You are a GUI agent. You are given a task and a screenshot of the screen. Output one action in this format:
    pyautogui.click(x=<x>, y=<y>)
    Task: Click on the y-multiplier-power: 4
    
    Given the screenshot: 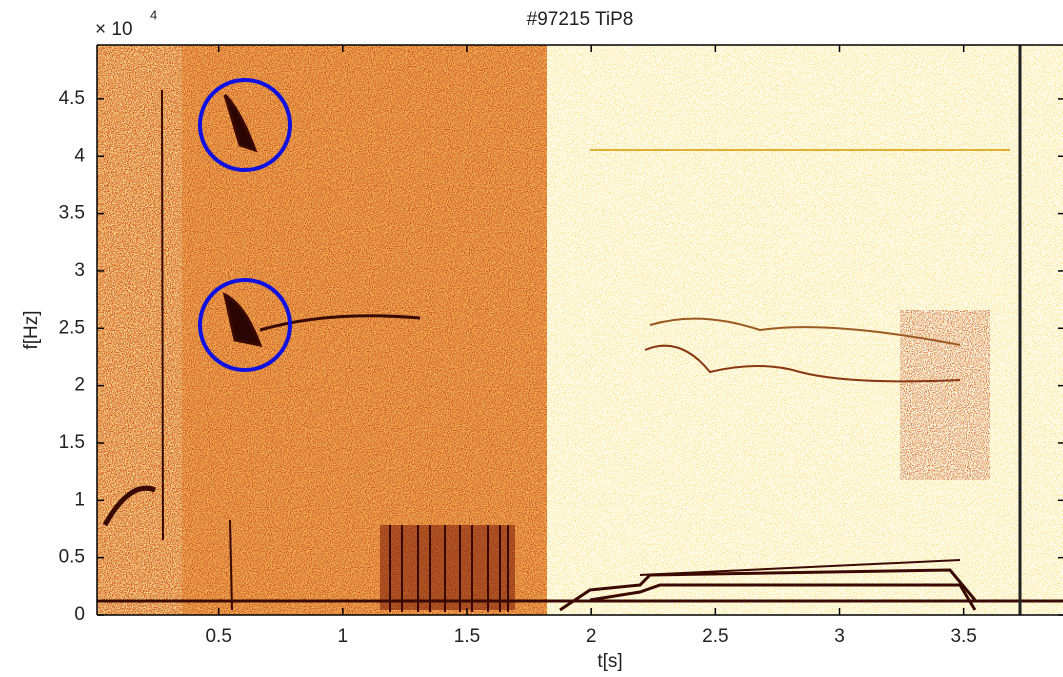 What is the action you would take?
    pyautogui.click(x=153, y=14)
    